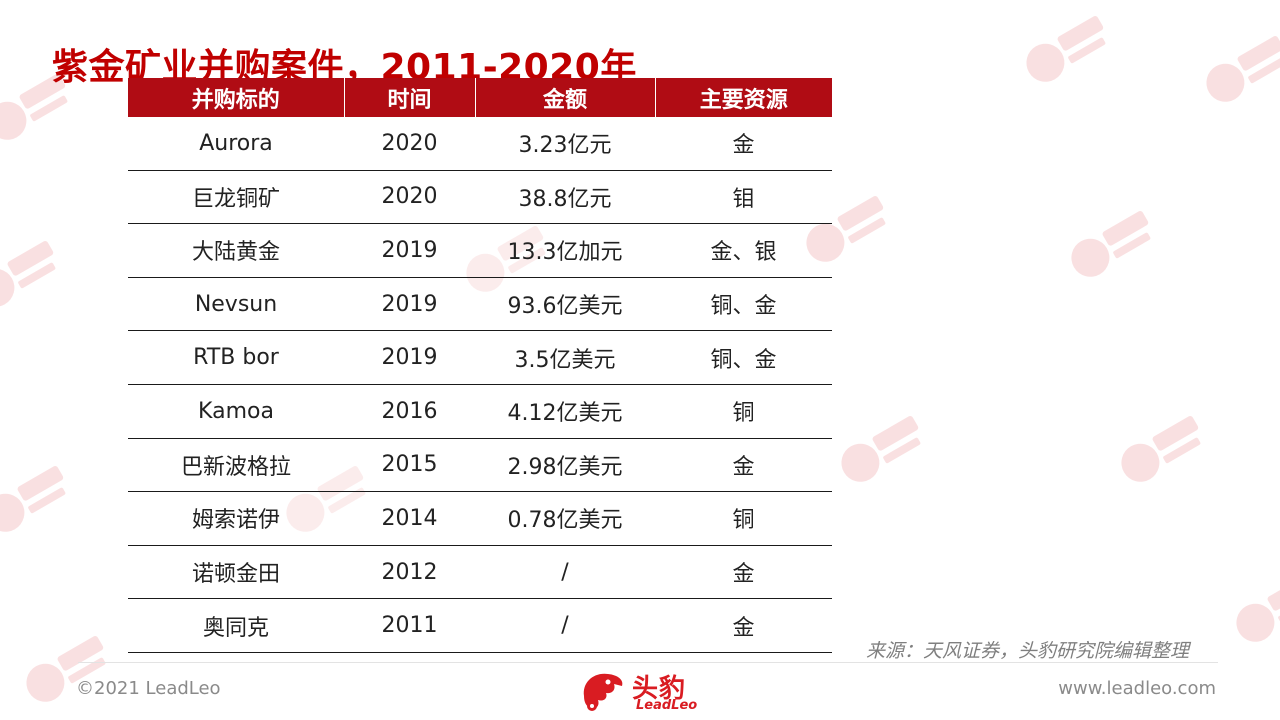 This screenshot has height=720, width=1280. What do you see at coordinates (1028, 651) in the screenshot?
I see `source-note: 来源：天风证券，头豹研究院编辑整理` at bounding box center [1028, 651].